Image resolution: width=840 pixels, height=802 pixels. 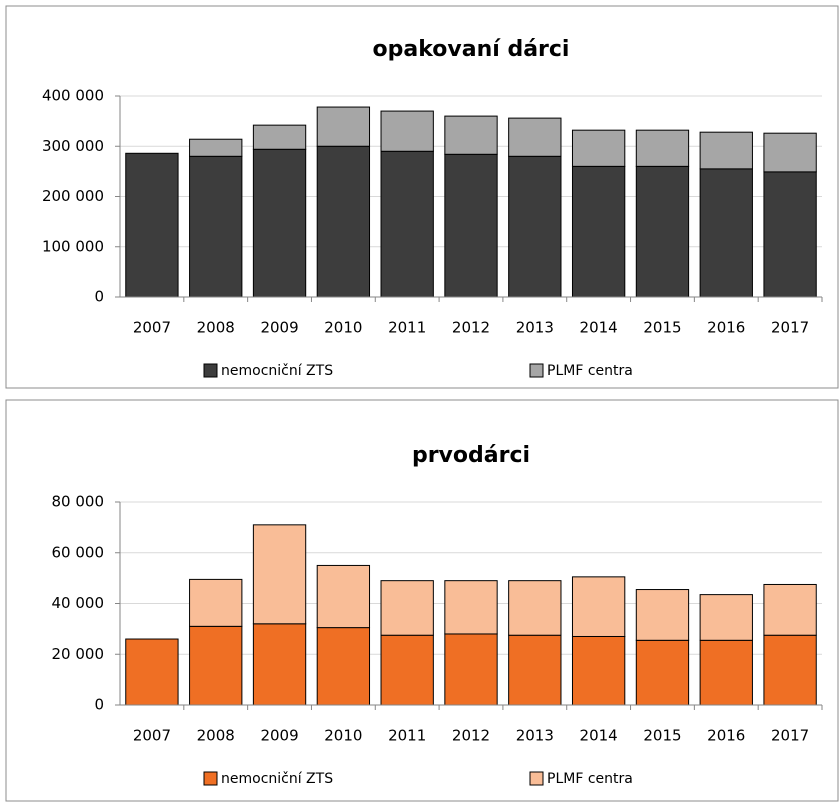 What do you see at coordinates (73, 246) in the screenshot?
I see `y-tick-label: 100 000` at bounding box center [73, 246].